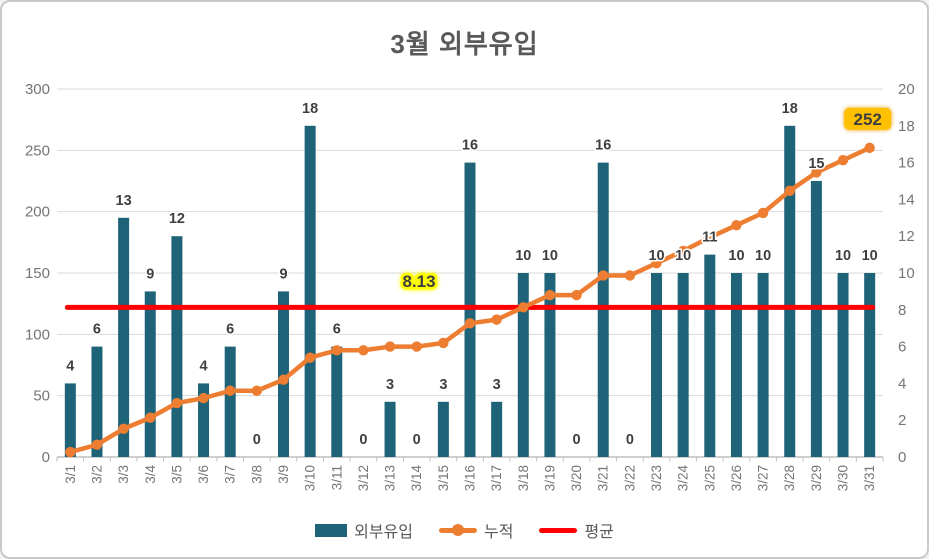  I want to click on svg-text: 3/23, so click(656, 478).